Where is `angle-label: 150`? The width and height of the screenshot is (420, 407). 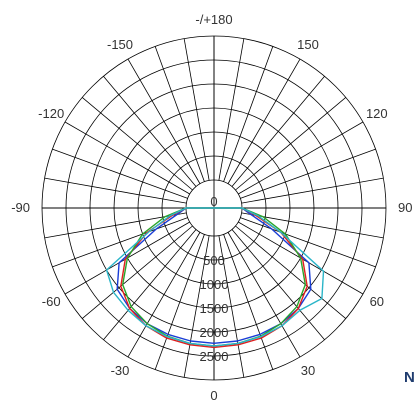
angle-label: 150 is located at coordinates (308, 44).